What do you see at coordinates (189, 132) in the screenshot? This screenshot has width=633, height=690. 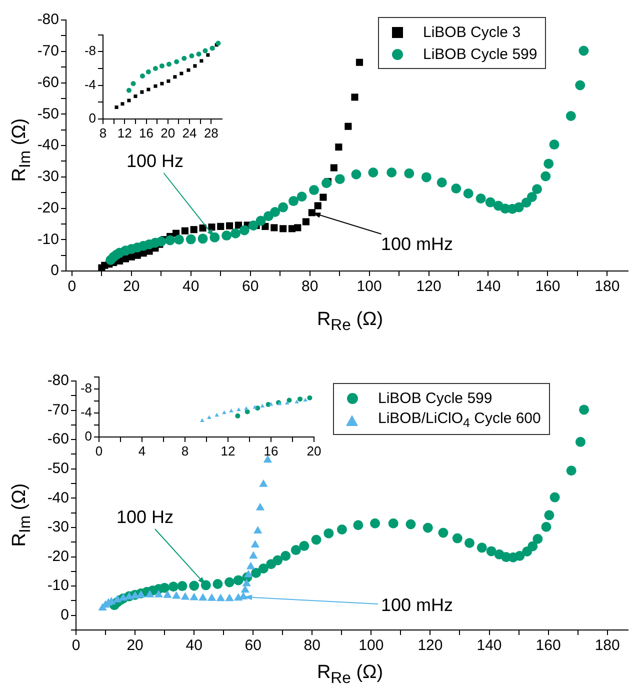 I see `x-tick-label: 24` at bounding box center [189, 132].